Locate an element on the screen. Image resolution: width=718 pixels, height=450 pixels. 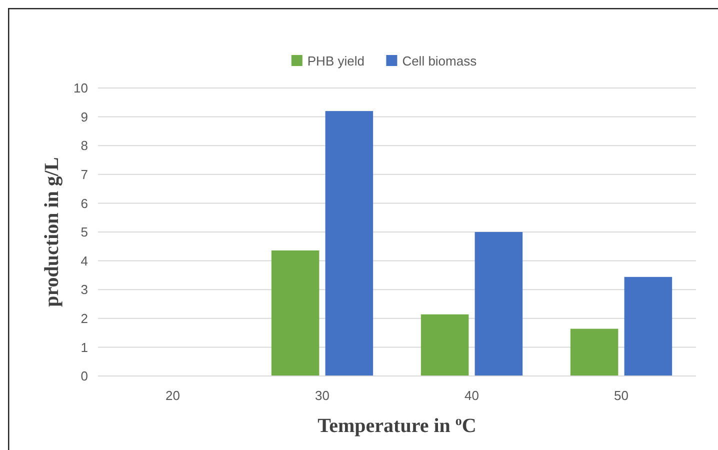
x-tick-label: 20 is located at coordinates (173, 395).